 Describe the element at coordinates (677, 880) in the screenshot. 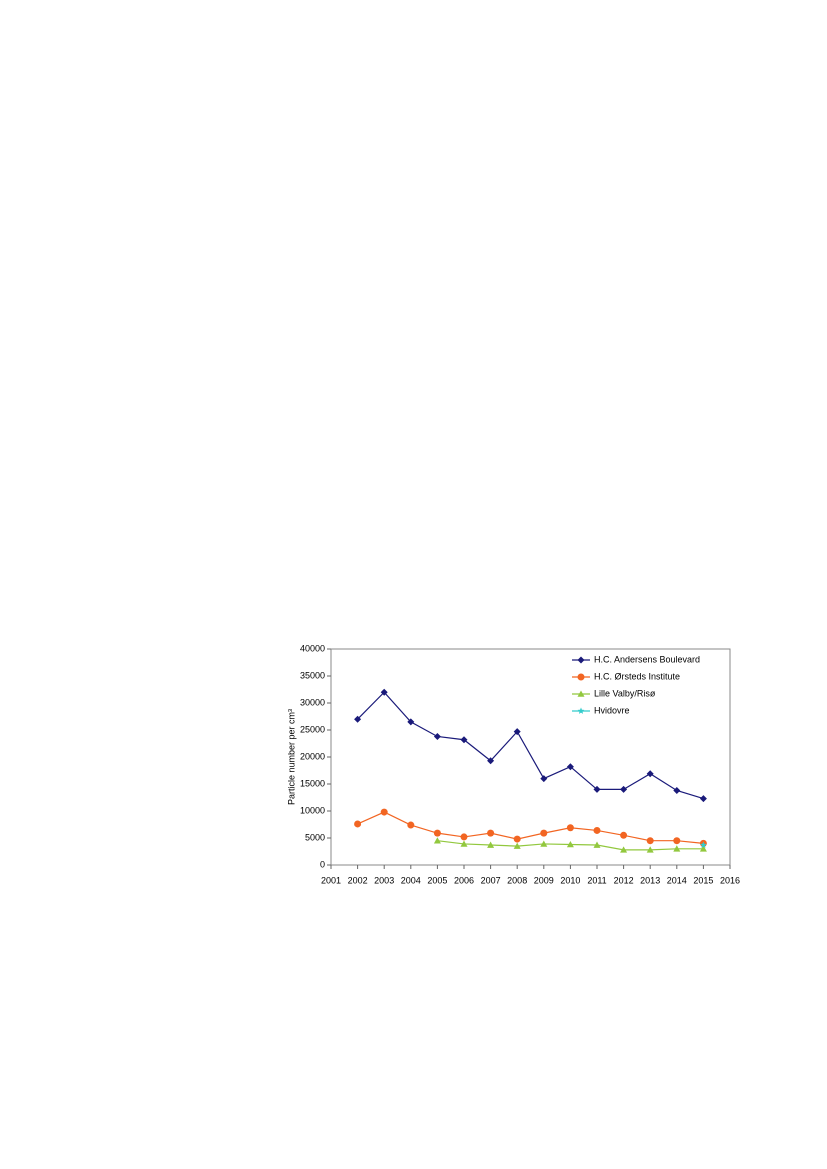

I see `x-tick-label: 2014` at that location.